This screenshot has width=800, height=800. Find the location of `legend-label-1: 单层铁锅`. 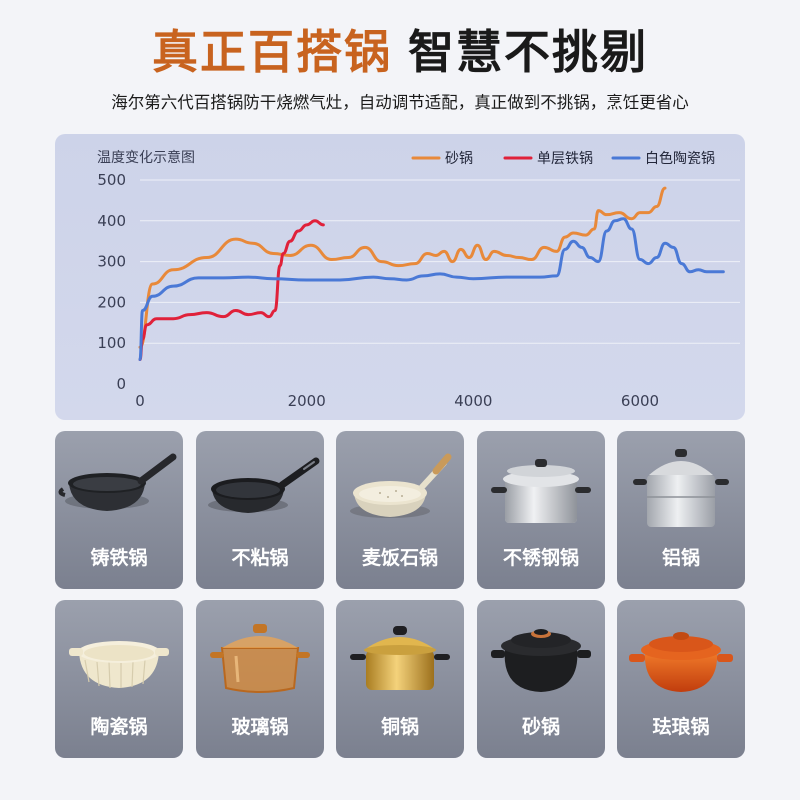

legend-label-1: 单层铁锅 is located at coordinates (565, 159).